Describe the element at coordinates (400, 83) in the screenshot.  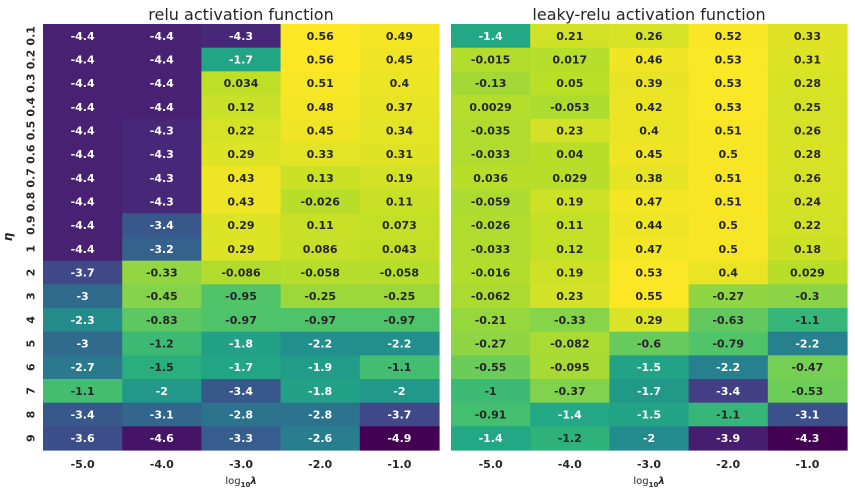
I see `cell-value-label: 0.4` at that location.